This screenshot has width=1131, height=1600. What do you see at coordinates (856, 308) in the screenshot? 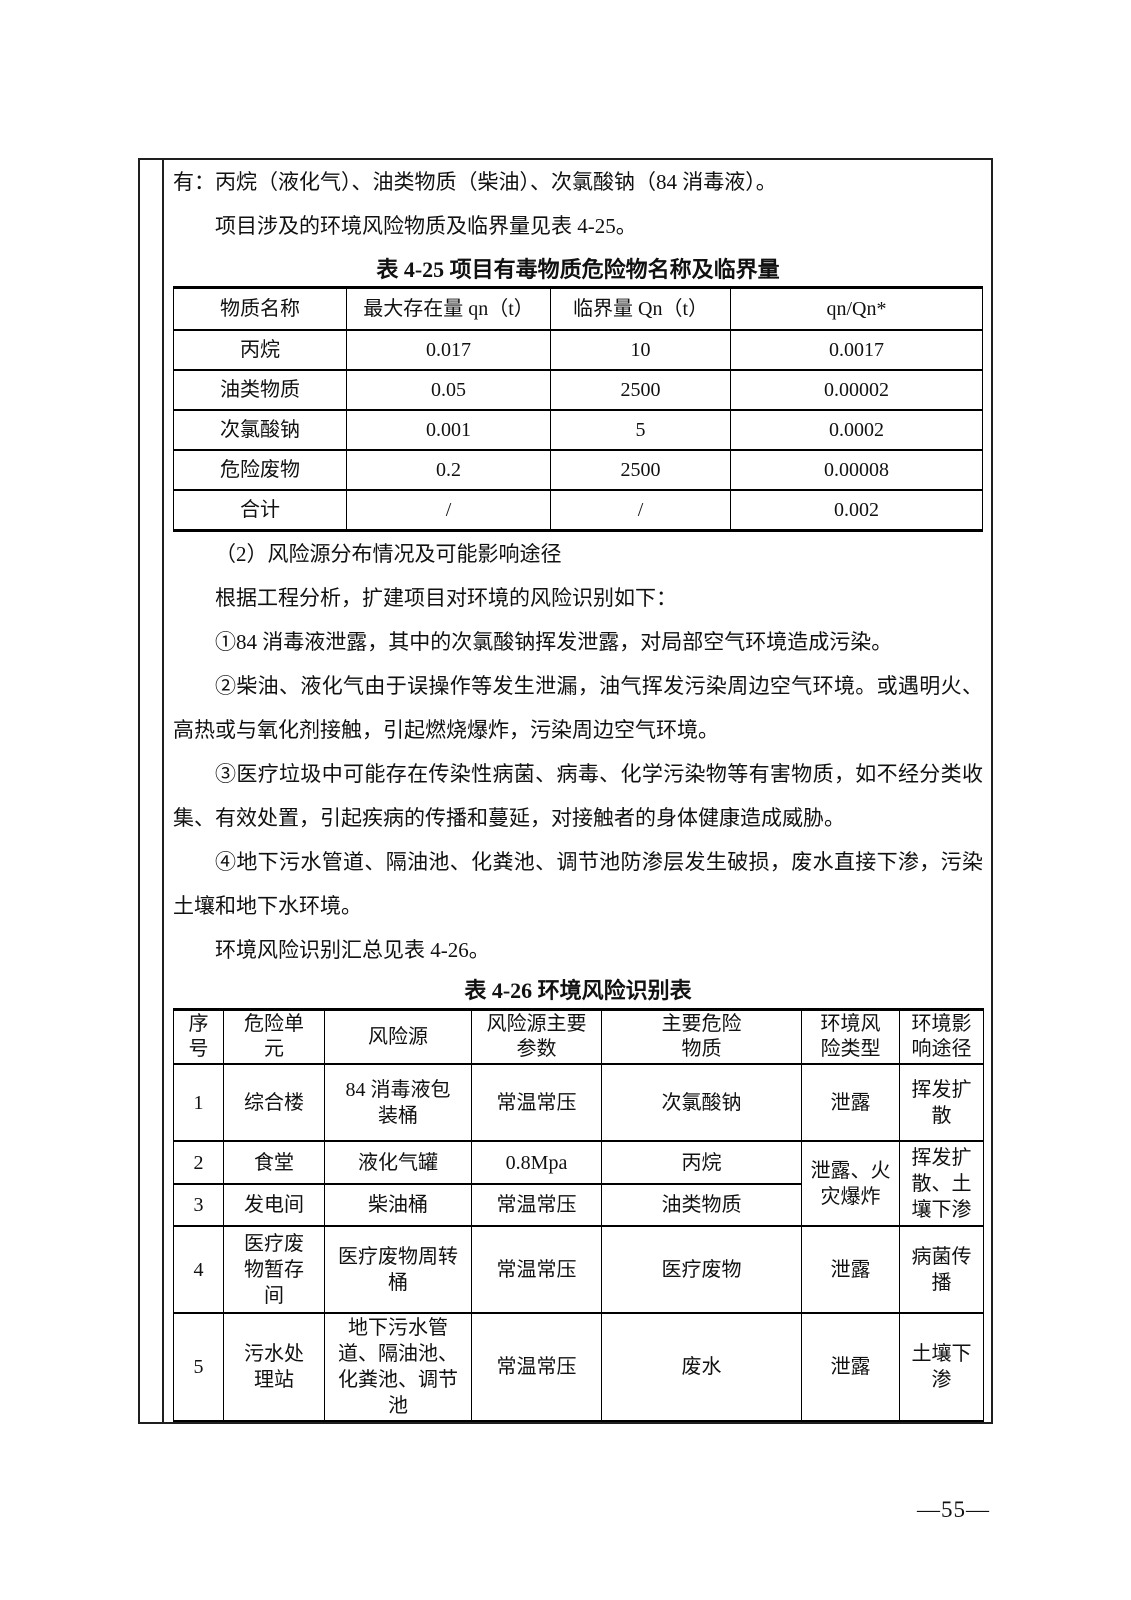
I see `column-header: qn/Qn*` at bounding box center [856, 308].